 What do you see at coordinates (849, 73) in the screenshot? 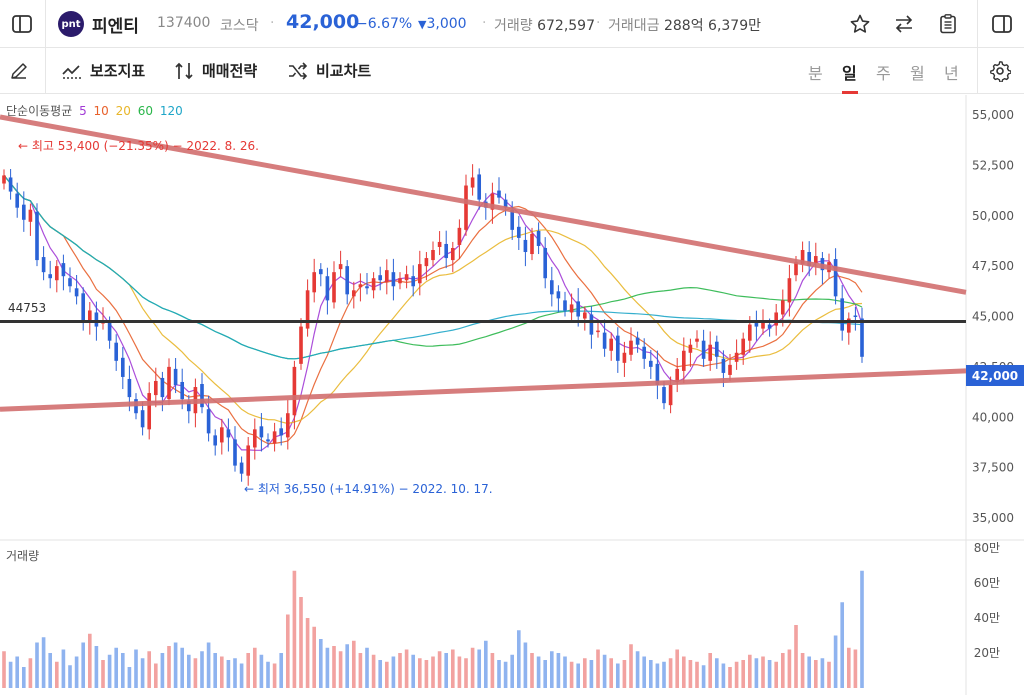
I see `period-day: 일` at bounding box center [849, 73].